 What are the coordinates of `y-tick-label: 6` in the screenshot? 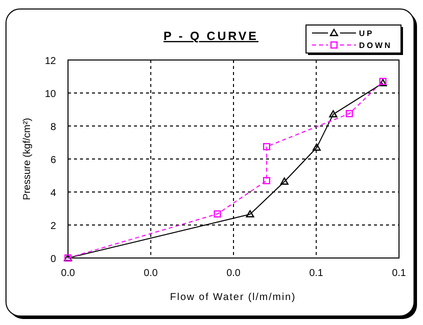 It's located at (53, 160).